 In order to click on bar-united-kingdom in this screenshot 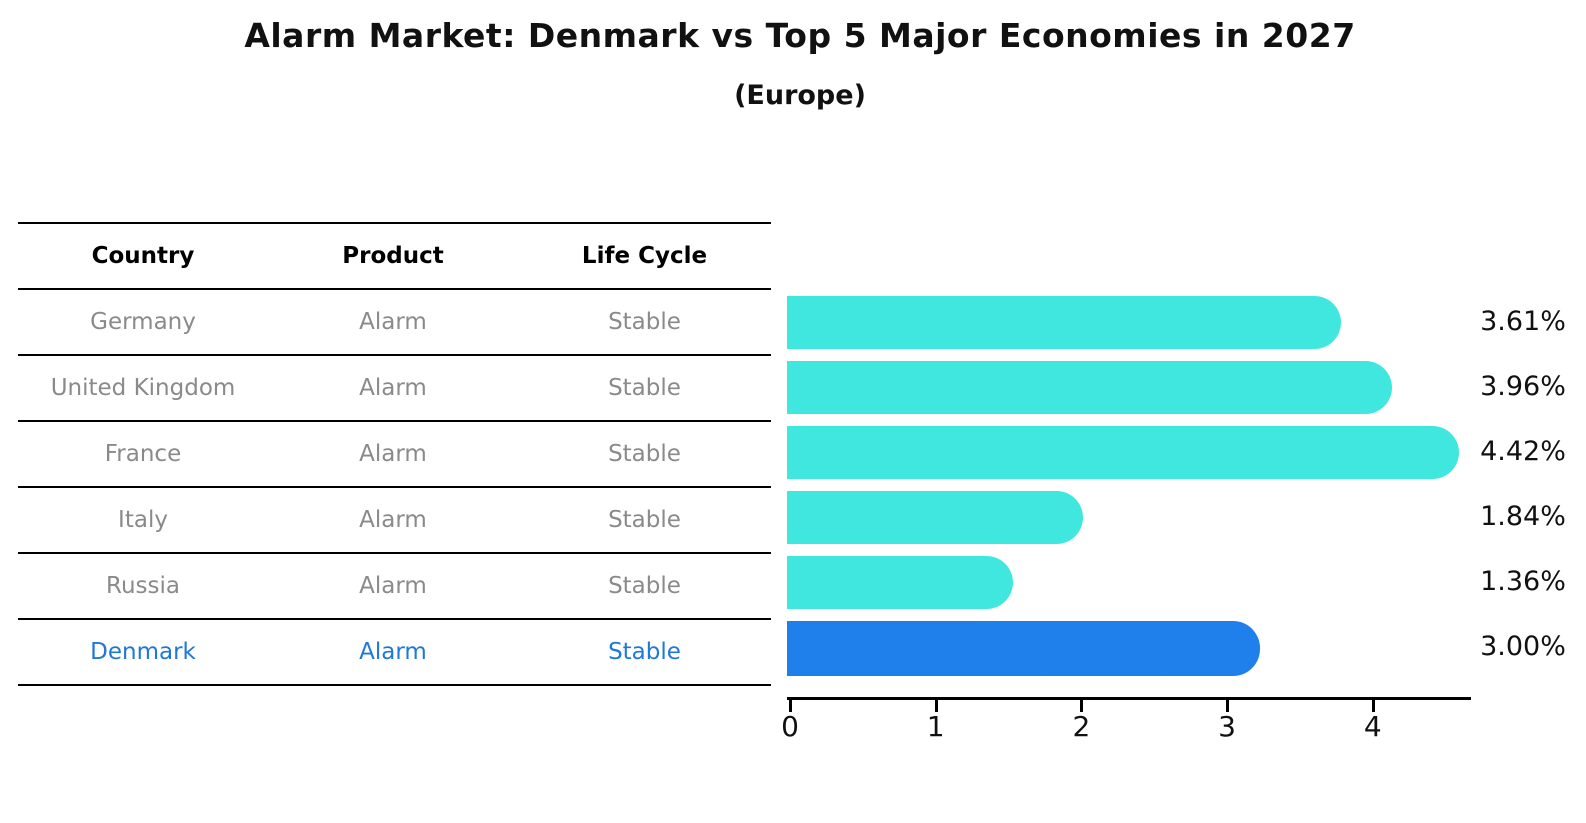, I will do `click(1089, 387)`.